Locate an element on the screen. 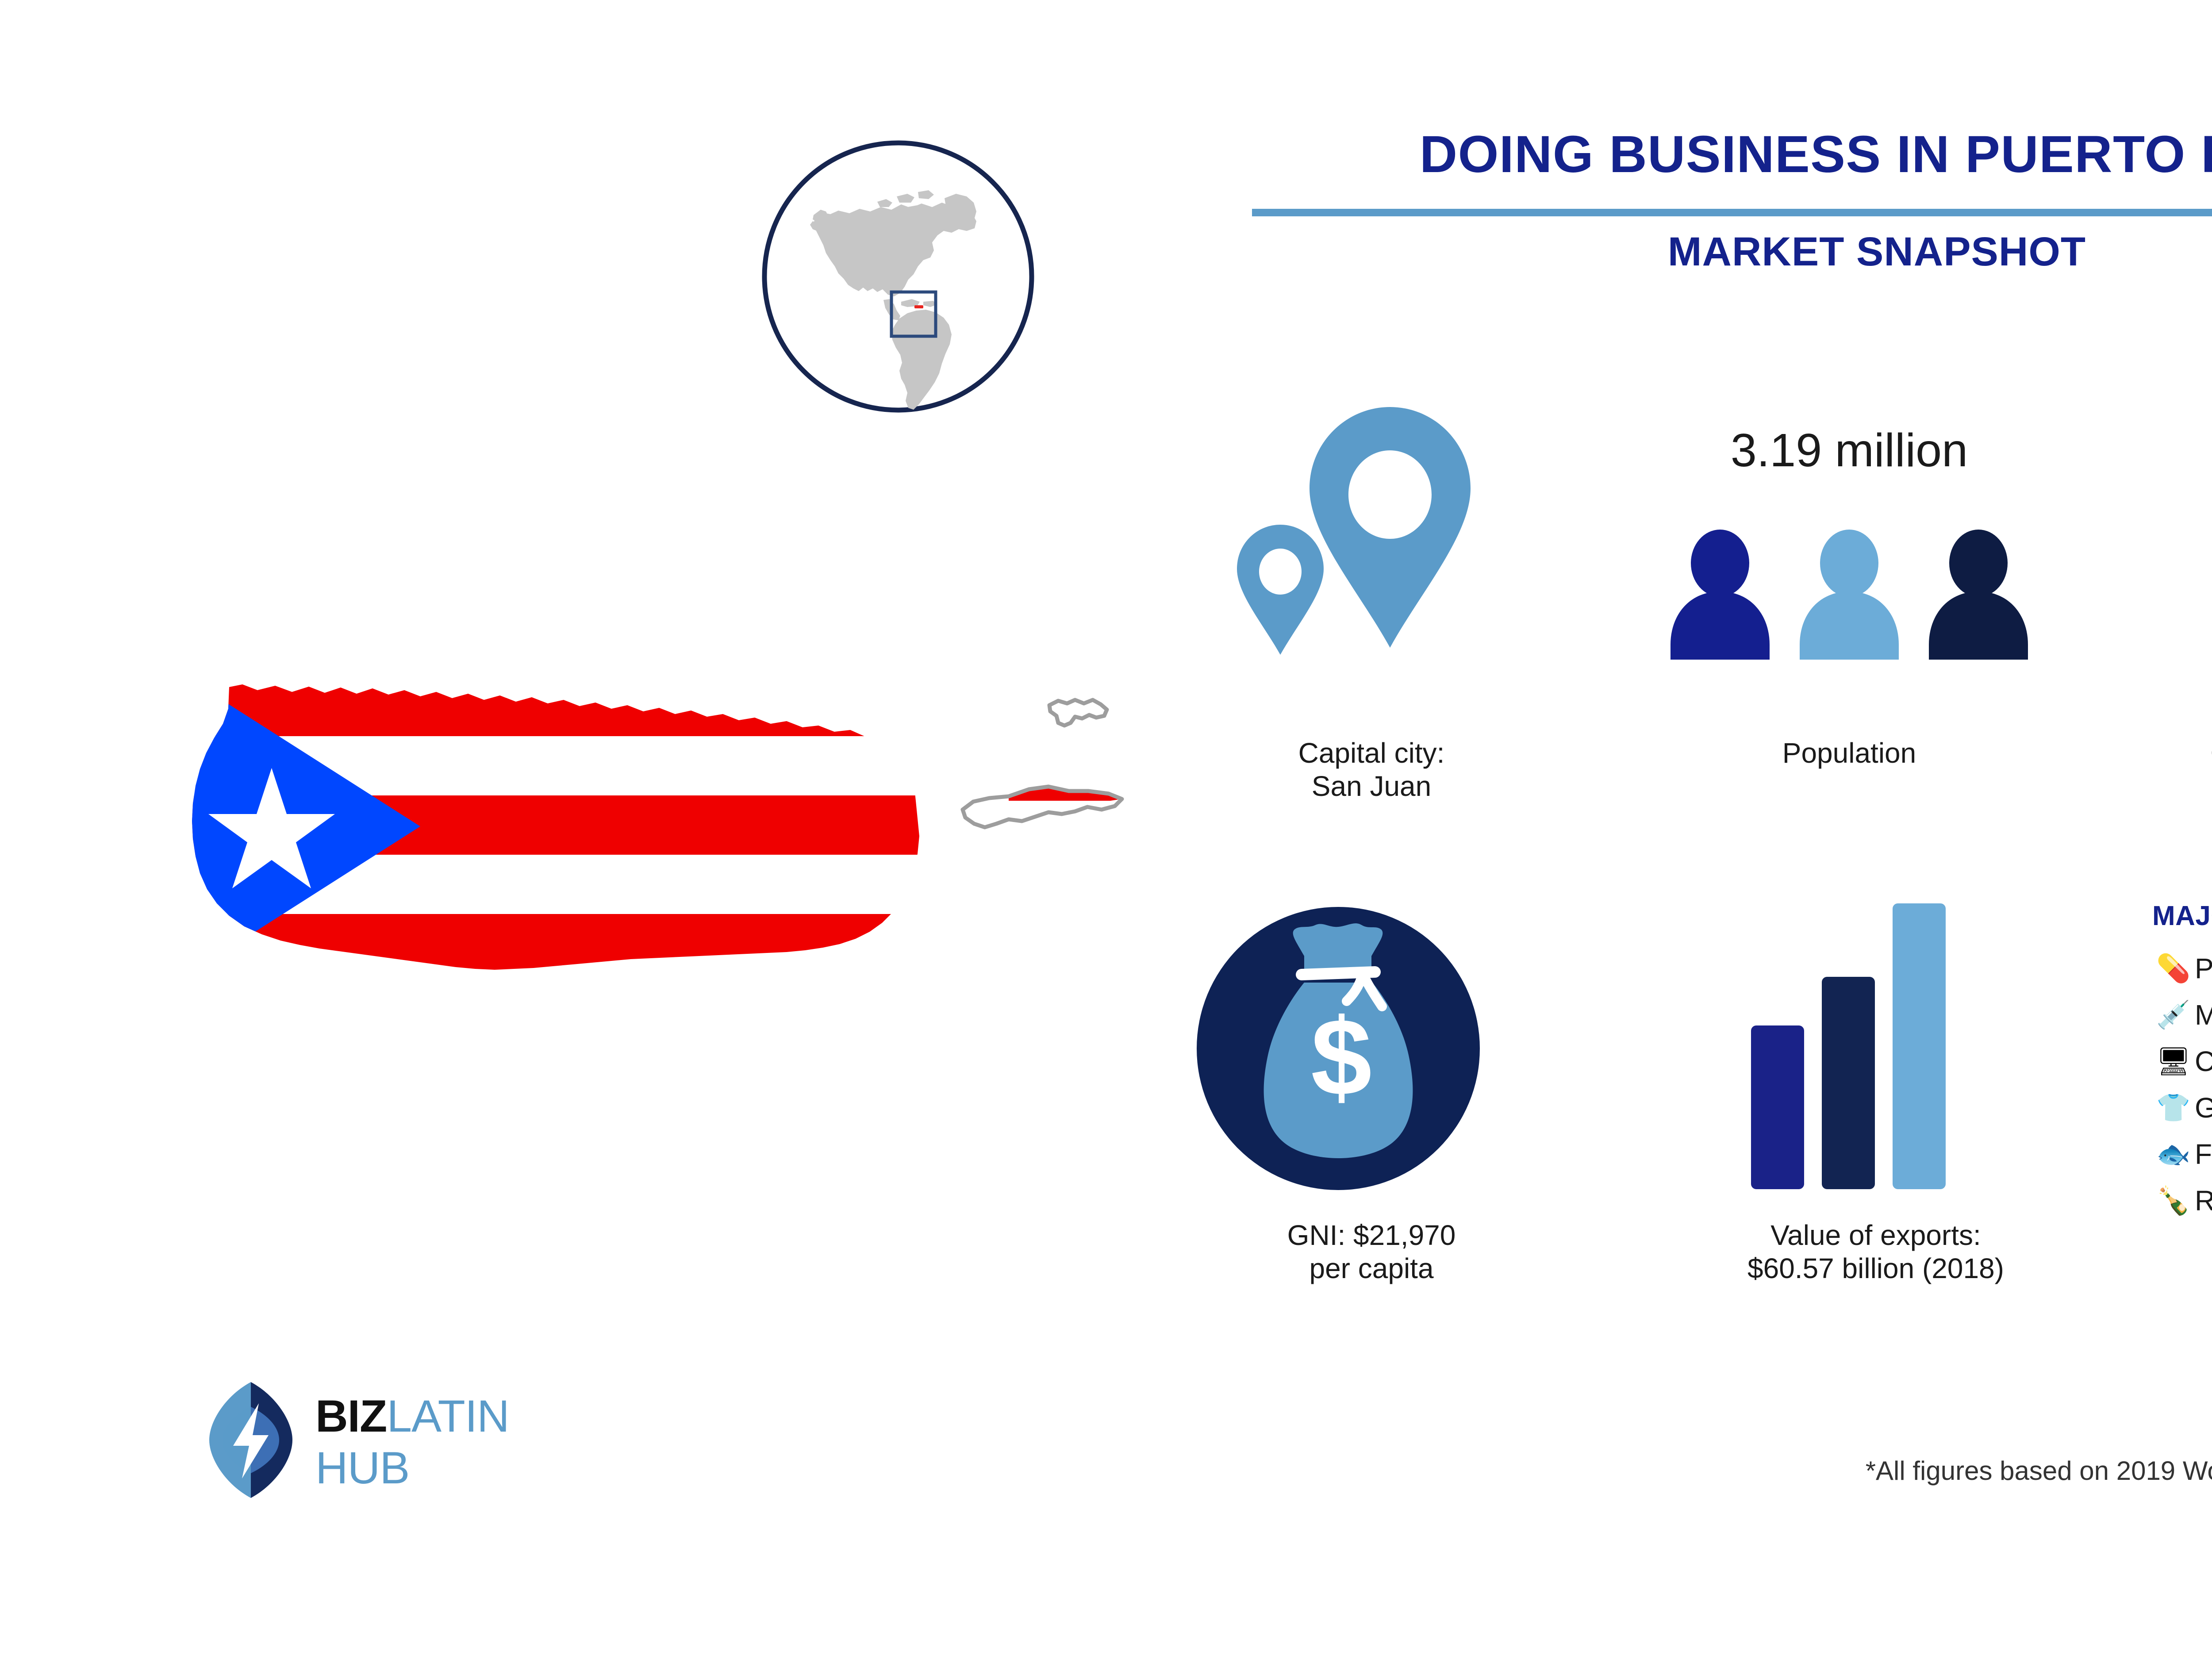 Image resolution: width=2212 pixels, height=1659 pixels. vieques-island is located at coordinates (1042, 807).